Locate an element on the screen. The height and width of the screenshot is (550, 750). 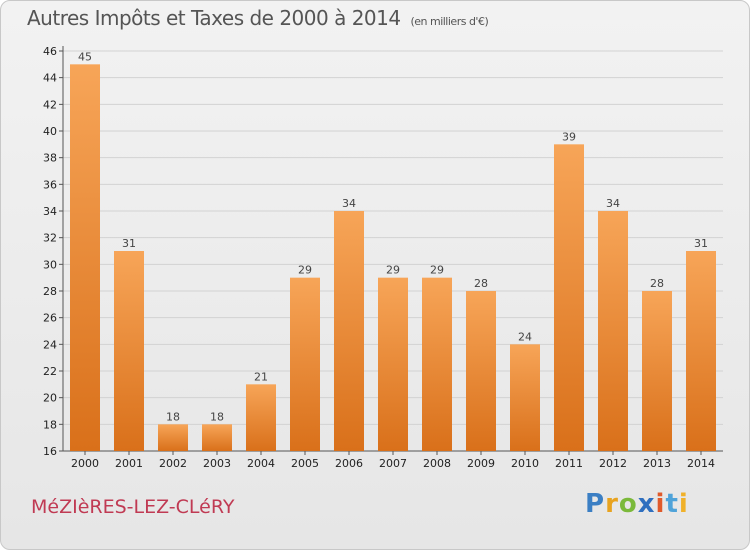
x-tick-label: 2009 is located at coordinates (481, 463).